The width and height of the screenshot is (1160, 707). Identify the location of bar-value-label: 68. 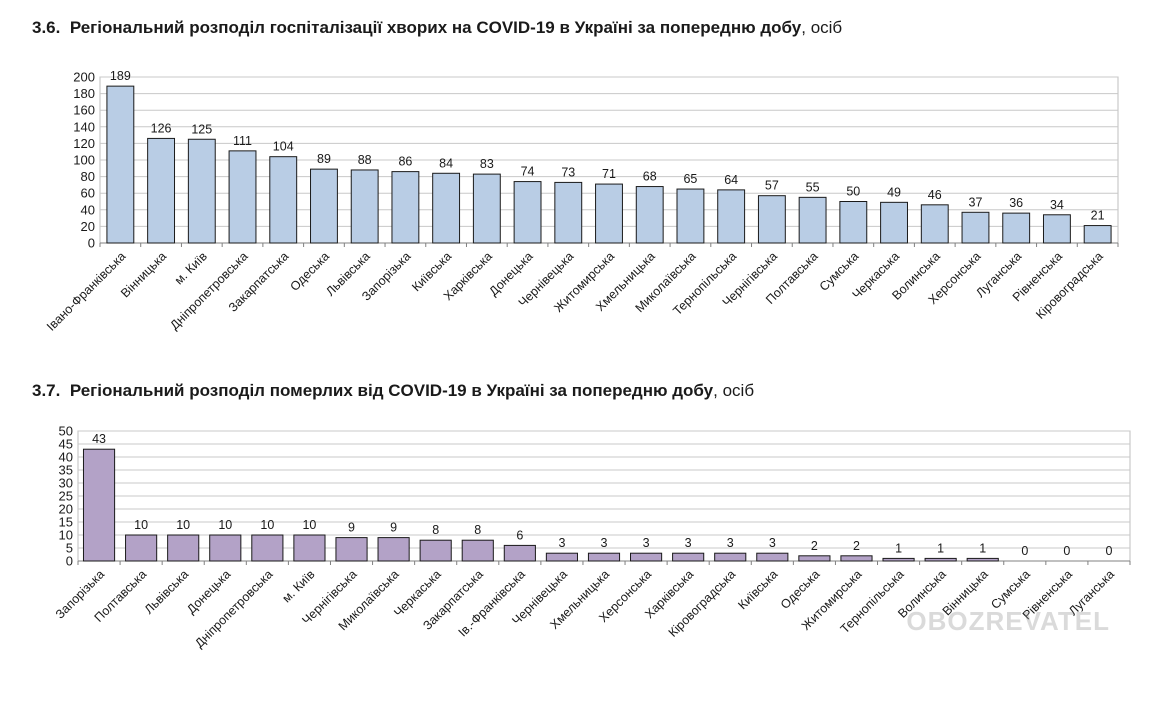
(650, 177).